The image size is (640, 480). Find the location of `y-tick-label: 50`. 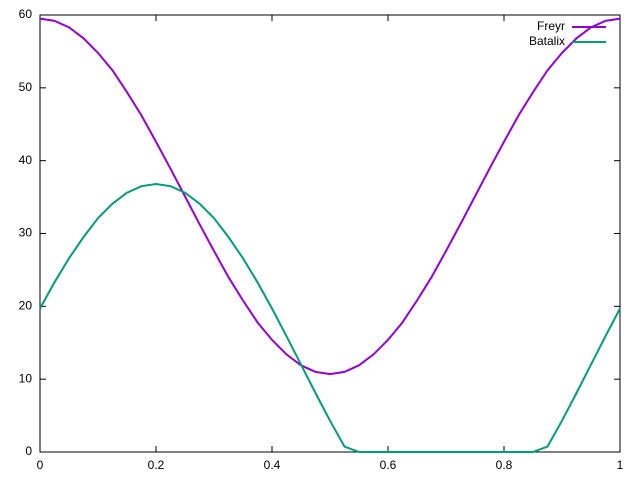

y-tick-label: 50 is located at coordinates (26, 87).